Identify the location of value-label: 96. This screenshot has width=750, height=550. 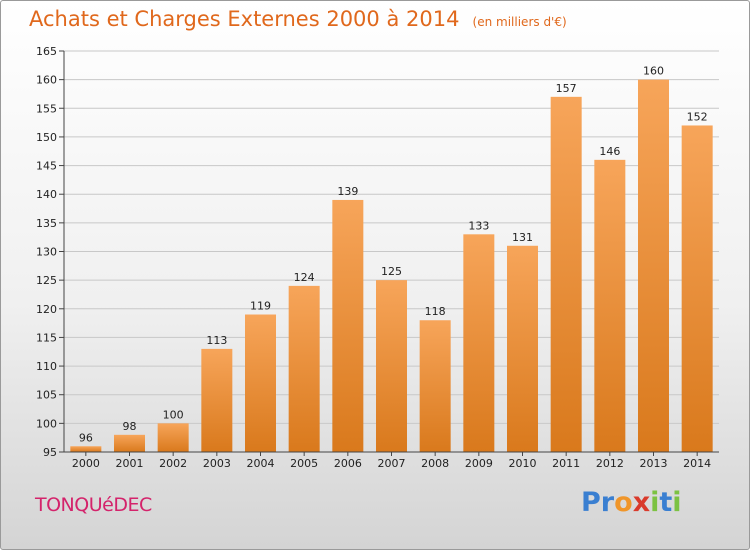
(86, 437).